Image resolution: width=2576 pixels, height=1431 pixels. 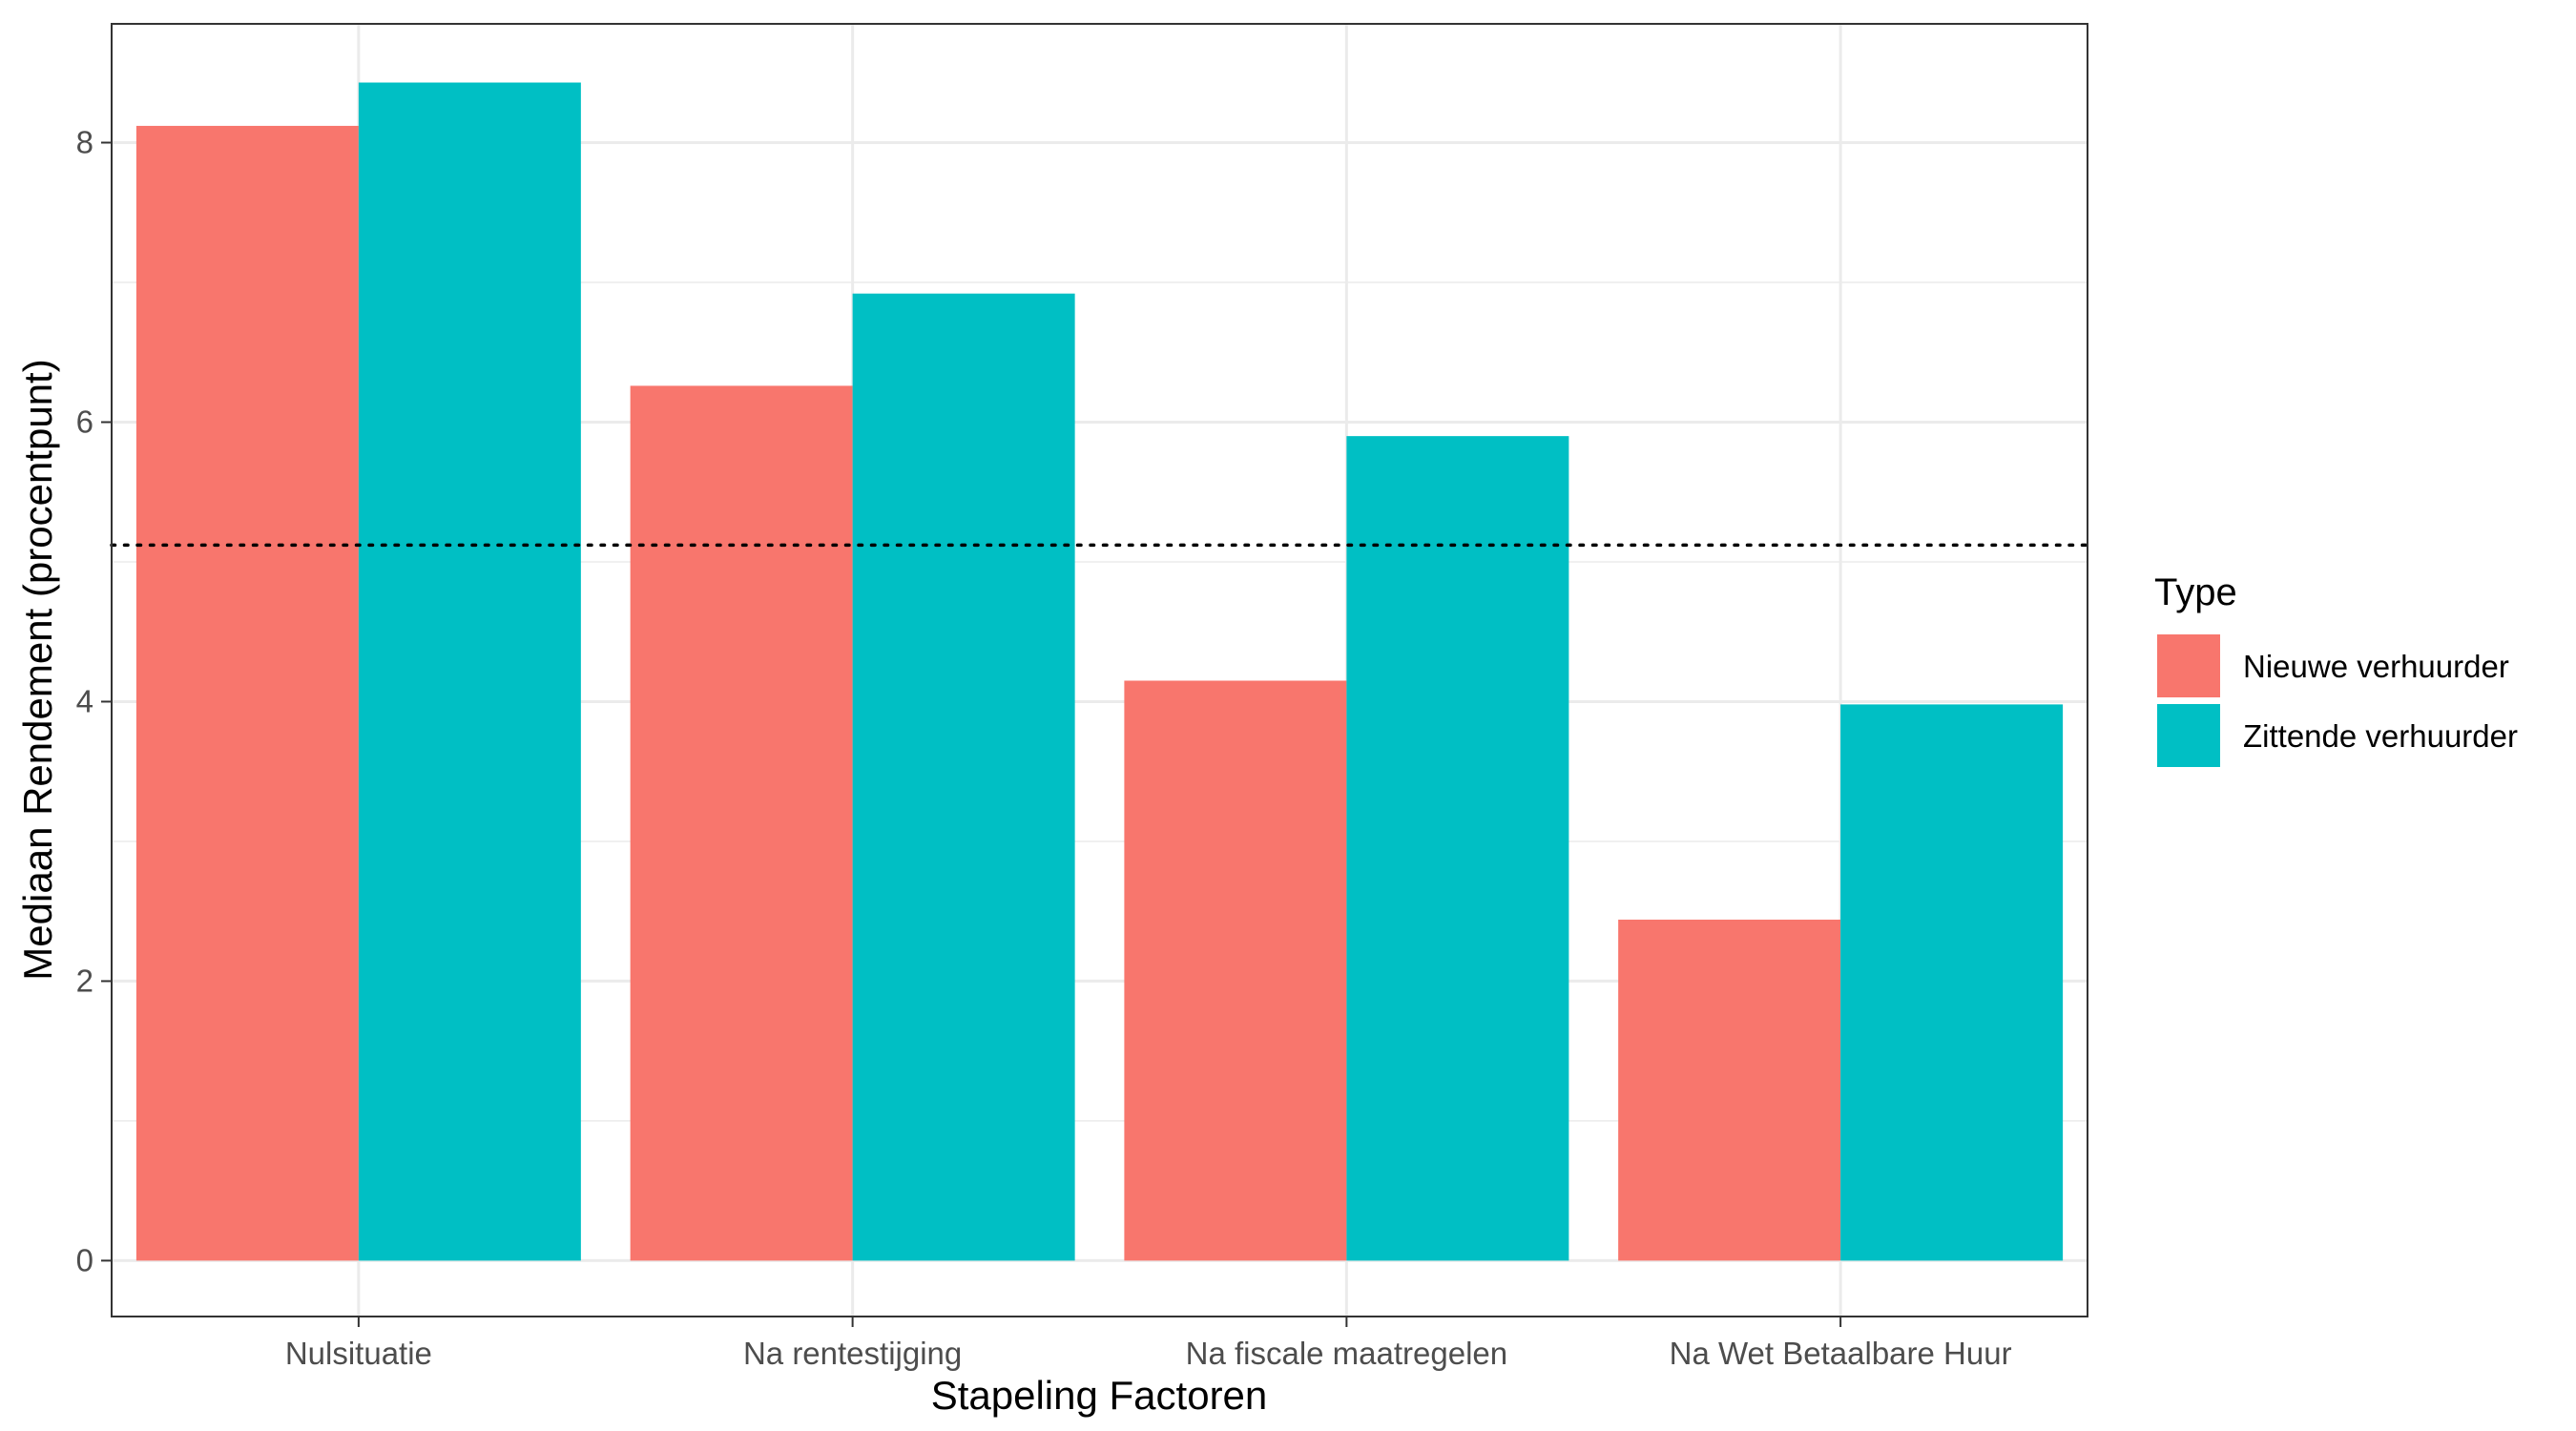 What do you see at coordinates (1841, 1353) in the screenshot?
I see `x-tick-label-na-wet-betaalbare-huur: Na Wet Betaalbare Huur` at bounding box center [1841, 1353].